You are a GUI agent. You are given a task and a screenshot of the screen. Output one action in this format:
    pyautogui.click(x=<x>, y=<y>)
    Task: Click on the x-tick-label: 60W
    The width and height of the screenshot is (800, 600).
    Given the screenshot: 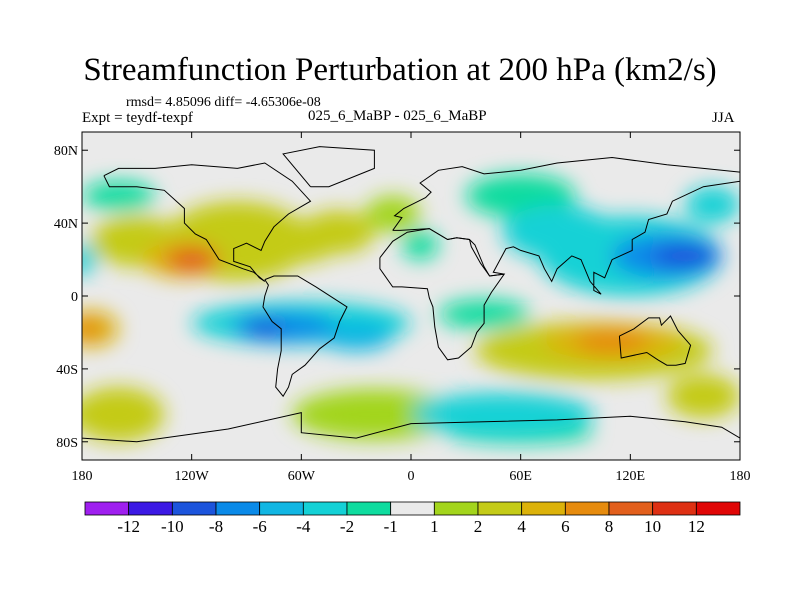 What is the action you would take?
    pyautogui.click(x=302, y=476)
    